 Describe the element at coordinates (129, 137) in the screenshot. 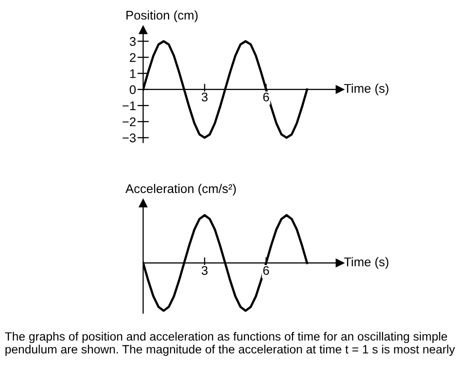

I see `y-tick-label: −3` at that location.